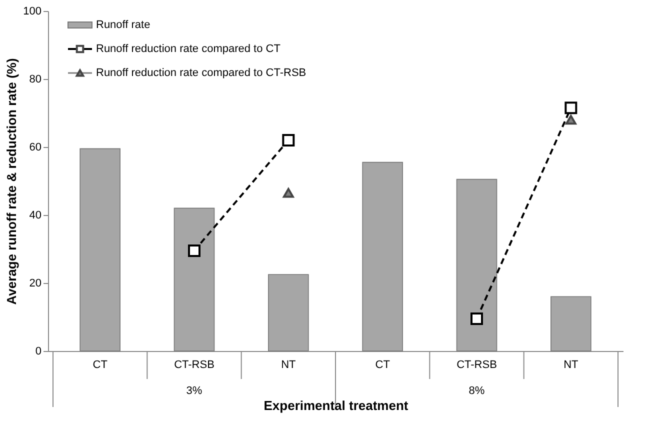  I want to click on text: 8%, so click(476, 391).